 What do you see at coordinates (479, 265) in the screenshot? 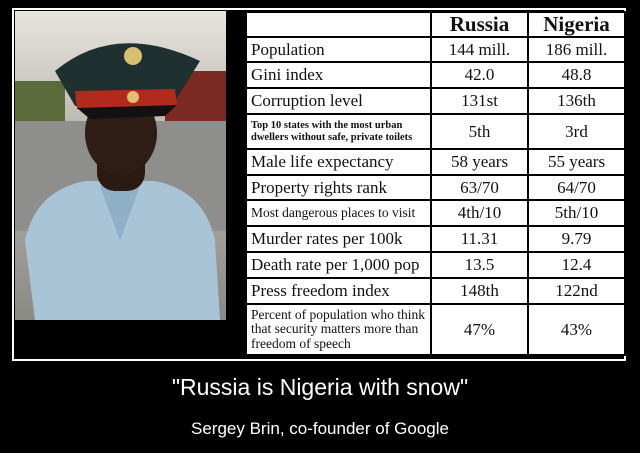
I see `russia-value: 13.5` at bounding box center [479, 265].